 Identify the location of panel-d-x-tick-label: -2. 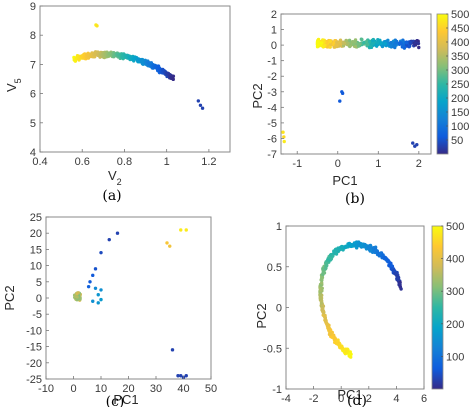
(314, 399).